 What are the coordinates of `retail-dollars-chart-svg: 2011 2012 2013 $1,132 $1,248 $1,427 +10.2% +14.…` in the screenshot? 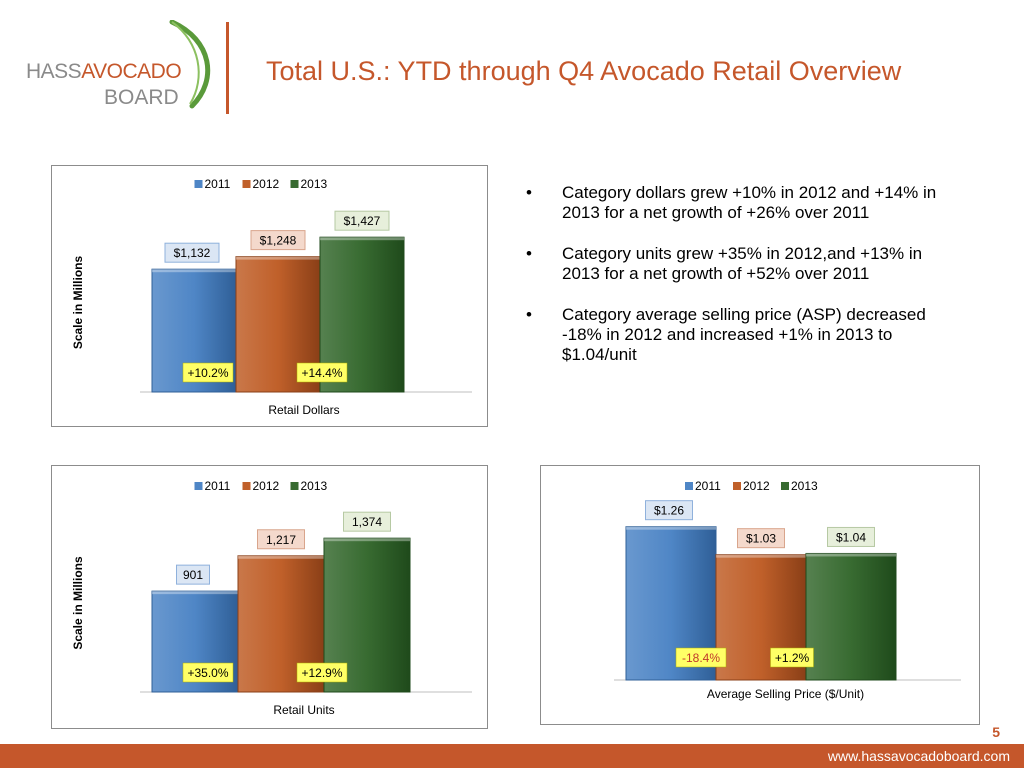 It's located at (271, 297).